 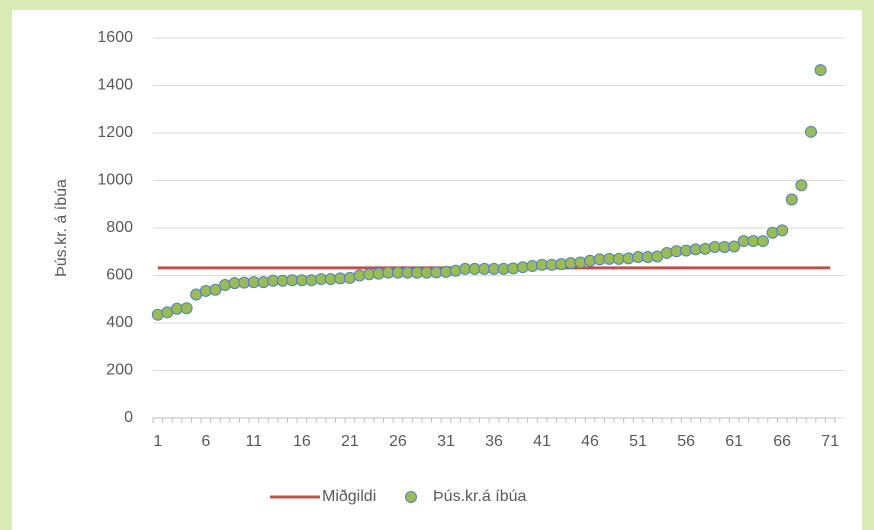 I want to click on x-tick-label: 66, so click(x=782, y=441).